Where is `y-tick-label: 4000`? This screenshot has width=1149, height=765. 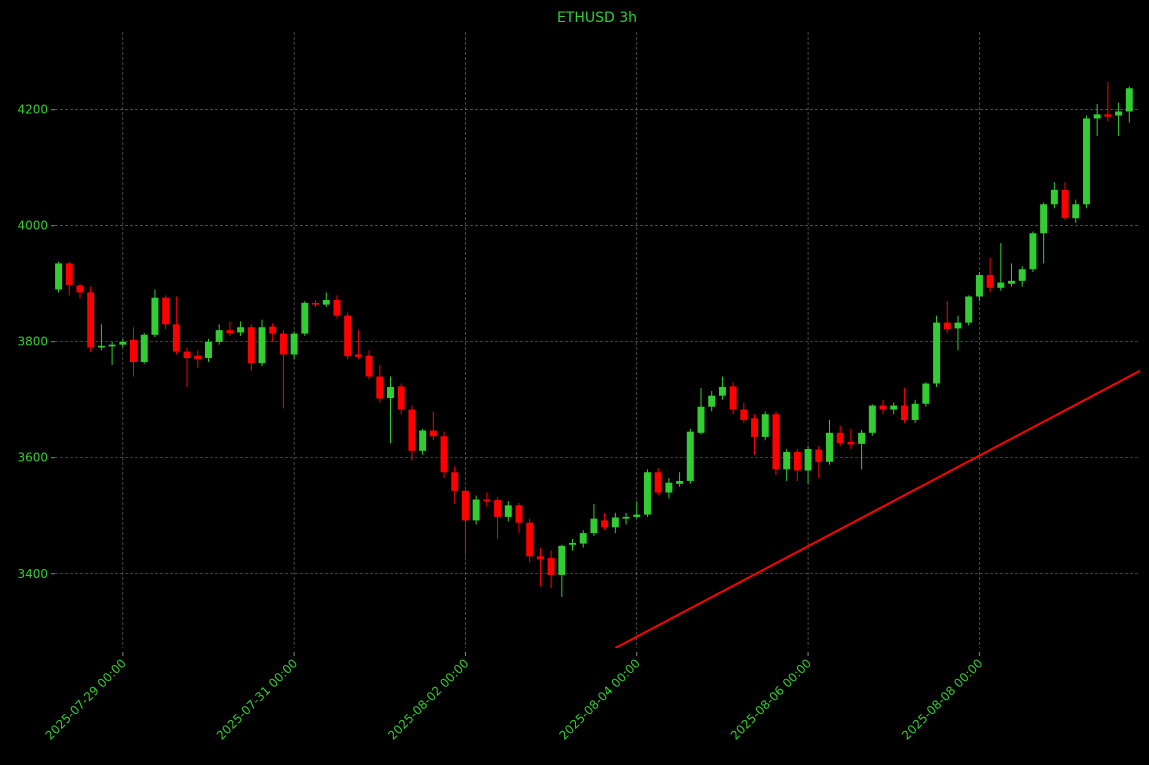
y-tick-label: 4000 is located at coordinates (32, 226).